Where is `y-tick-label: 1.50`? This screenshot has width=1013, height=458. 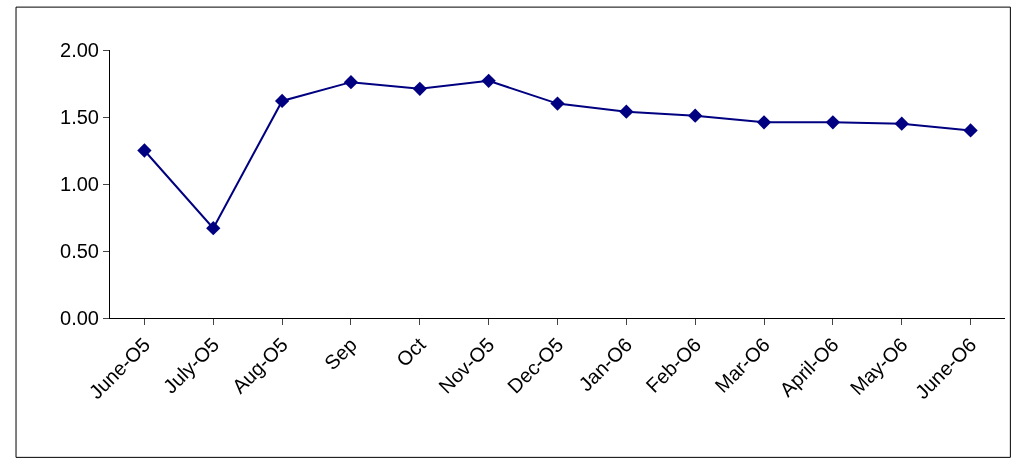
y-tick-label: 1.50 is located at coordinates (79, 117).